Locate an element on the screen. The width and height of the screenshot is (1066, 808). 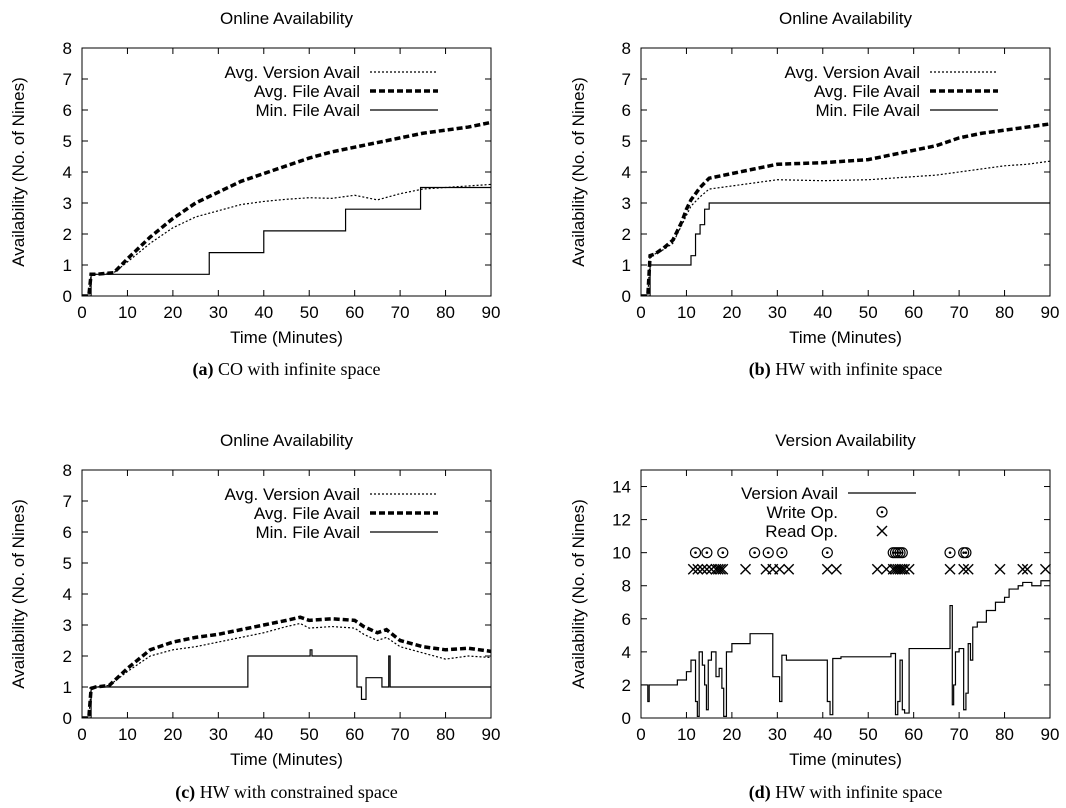
caption-text: CO with infinite space is located at coordinates (297, 369).